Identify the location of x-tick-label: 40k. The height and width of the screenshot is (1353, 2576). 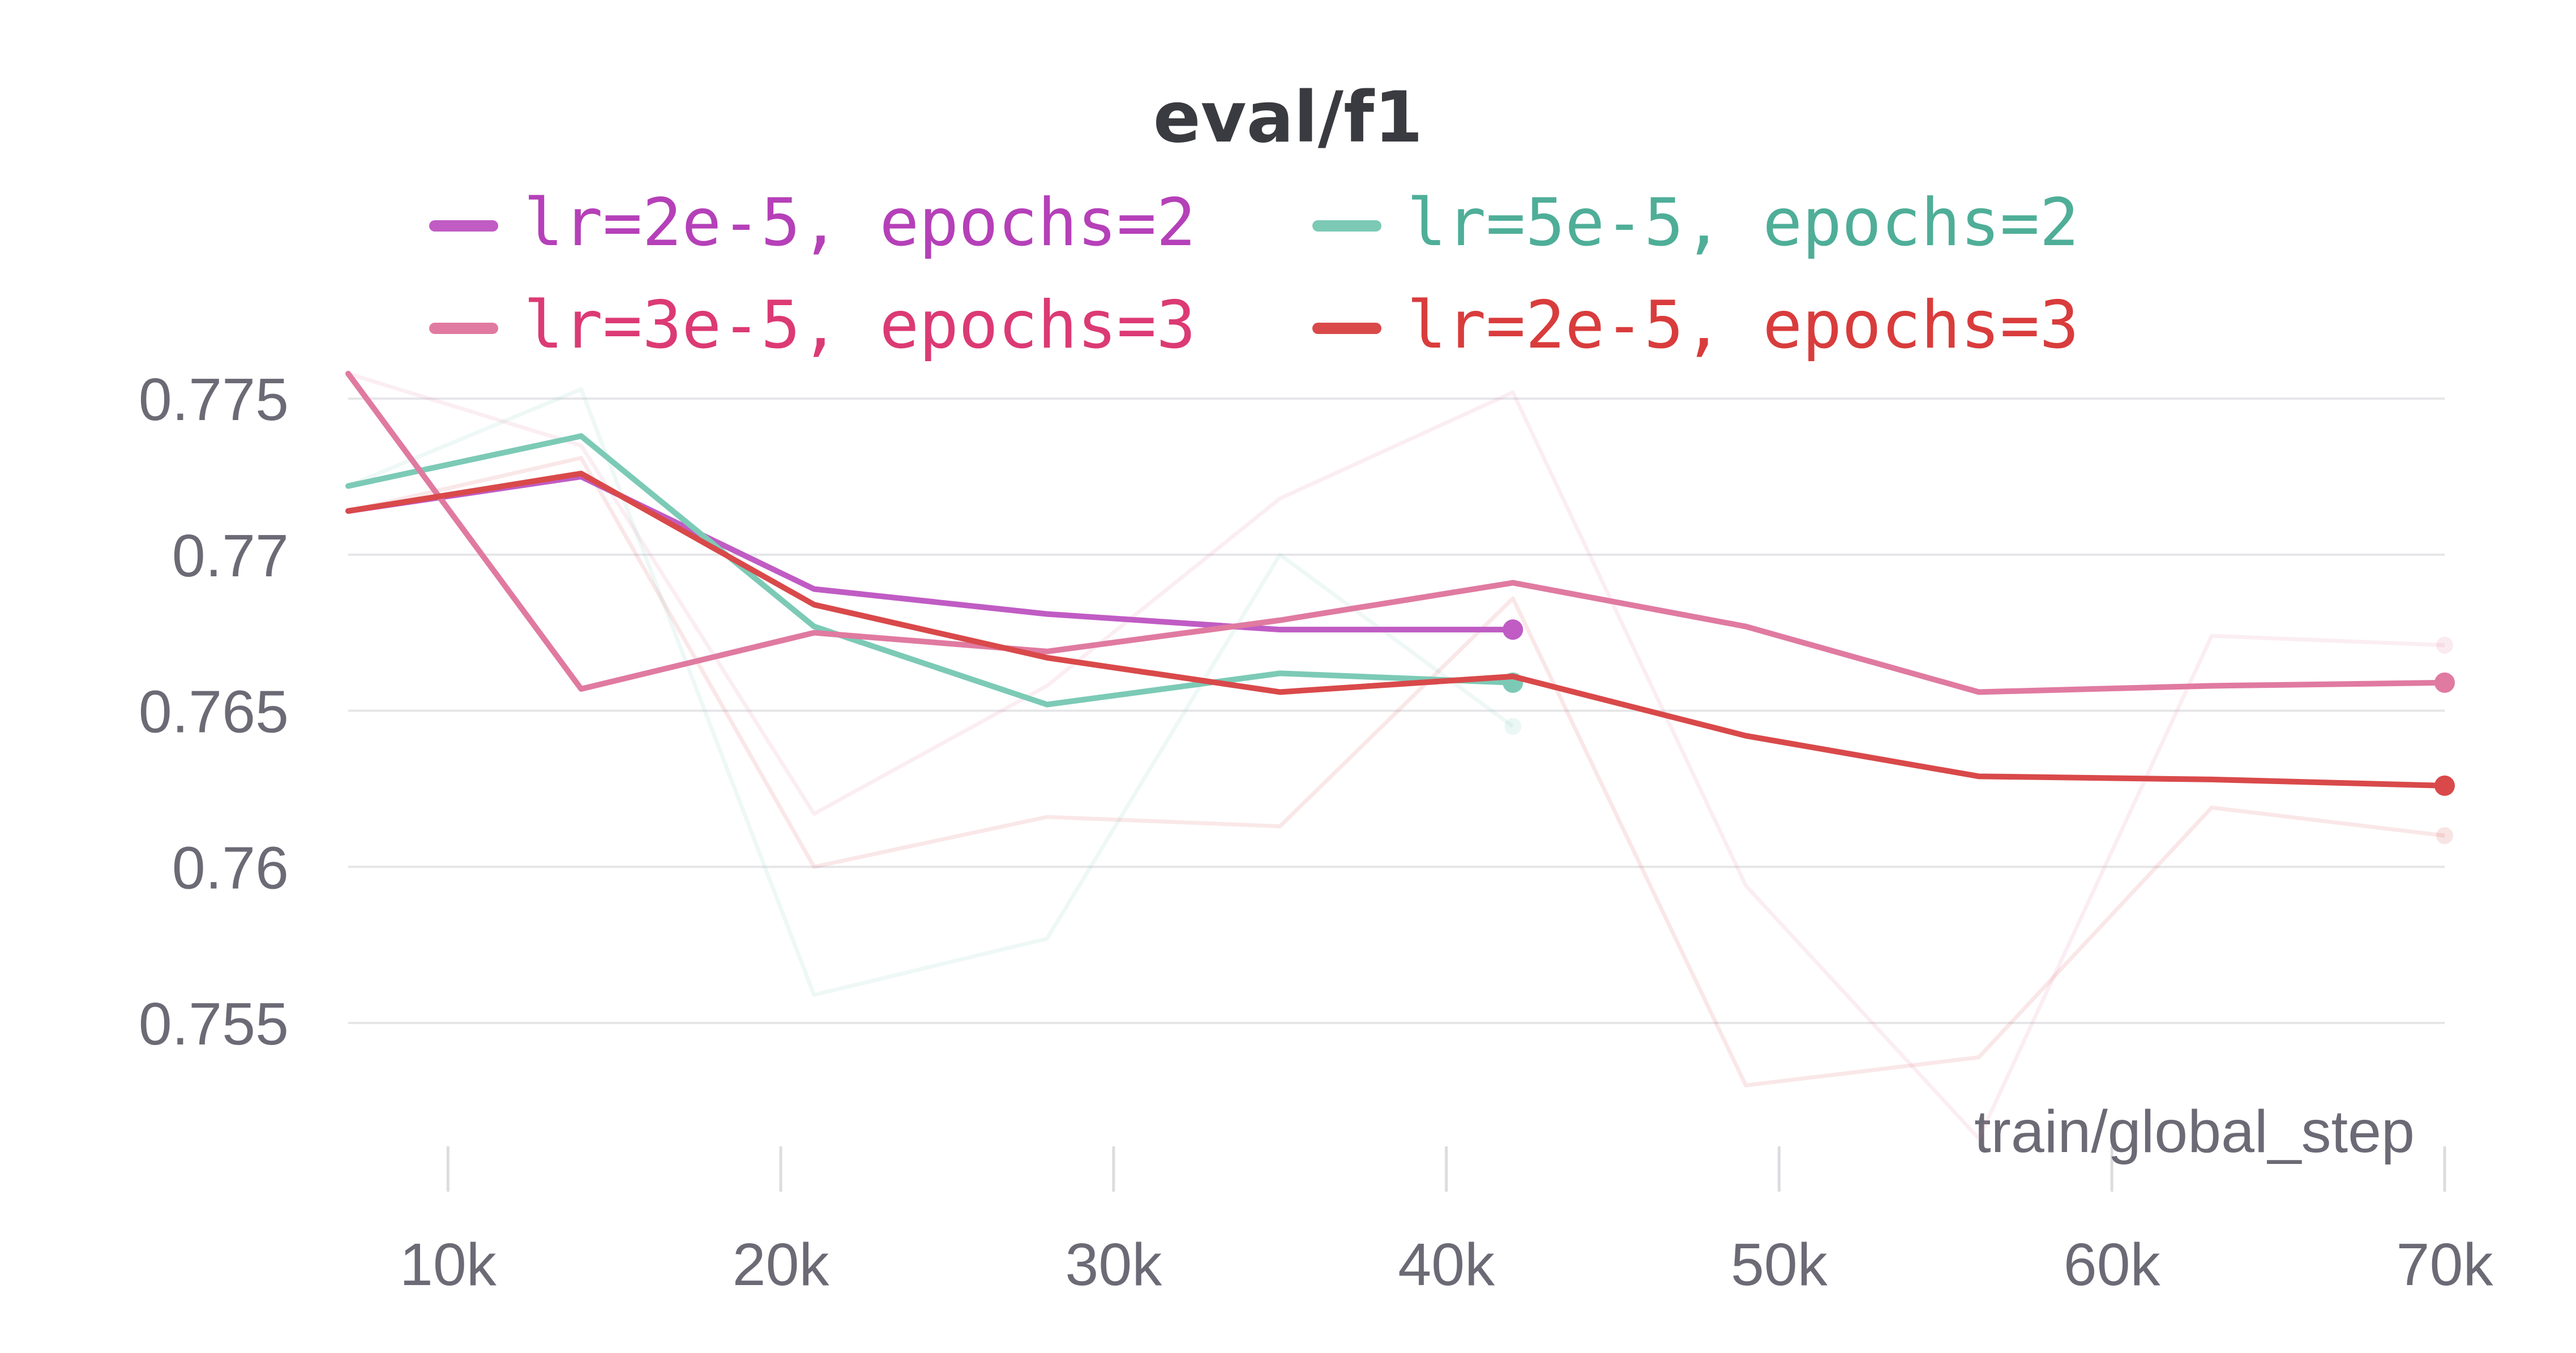
(1446, 1264).